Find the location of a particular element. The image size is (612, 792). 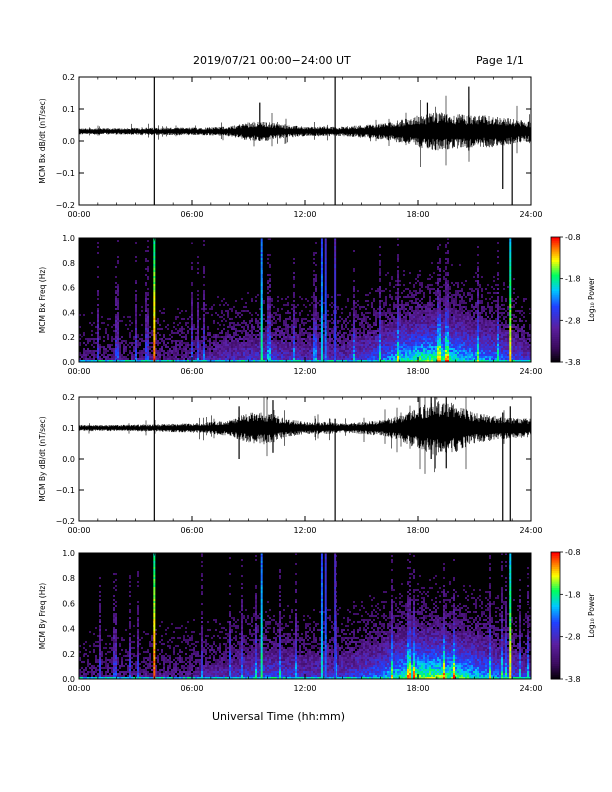

page-label: Page 1/1 is located at coordinates (500, 60).